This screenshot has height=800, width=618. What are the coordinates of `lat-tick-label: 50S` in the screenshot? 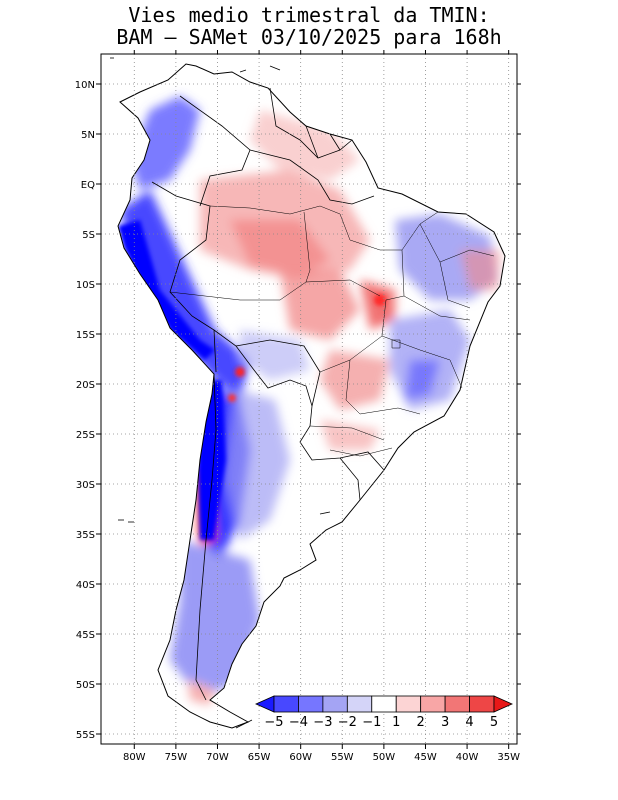 It's located at (85, 685).